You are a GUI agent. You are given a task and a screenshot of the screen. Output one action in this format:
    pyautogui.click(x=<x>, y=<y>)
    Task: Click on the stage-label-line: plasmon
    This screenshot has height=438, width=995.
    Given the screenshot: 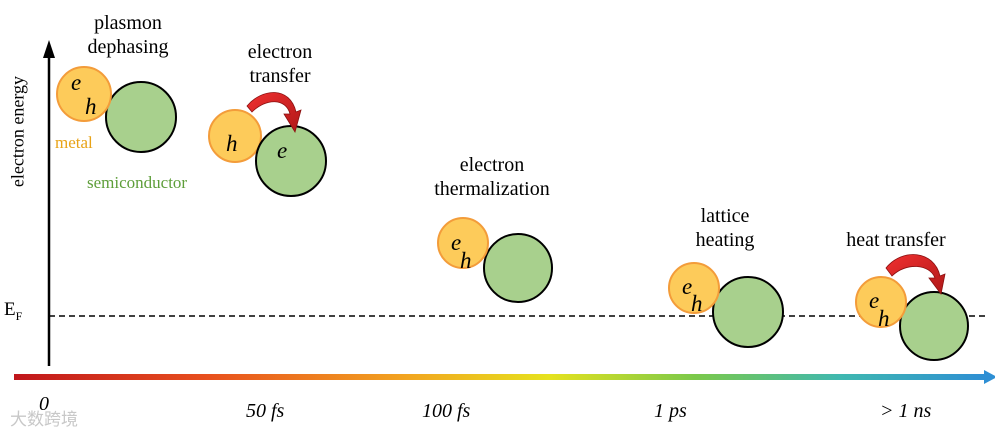 What is the action you would take?
    pyautogui.click(x=128, y=23)
    